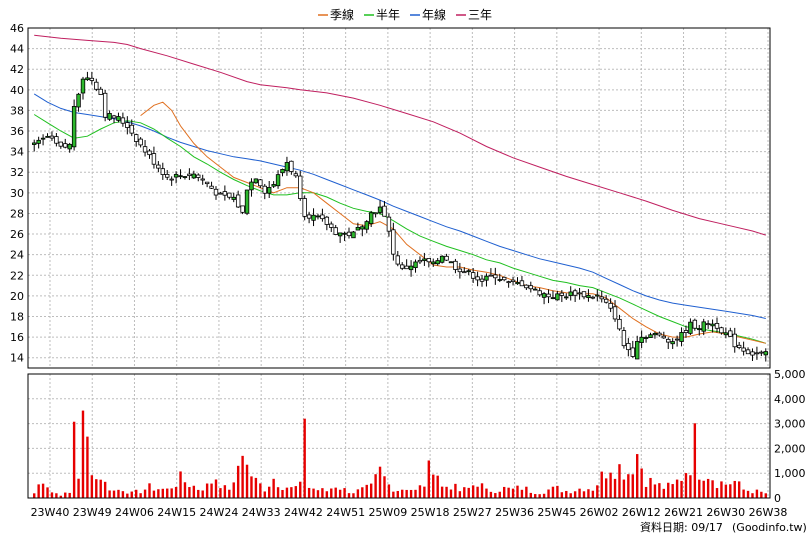 This screenshot has height=540, width=808. What do you see at coordinates (17, 110) in the screenshot?
I see `price-tick-label: 38` at bounding box center [17, 110].